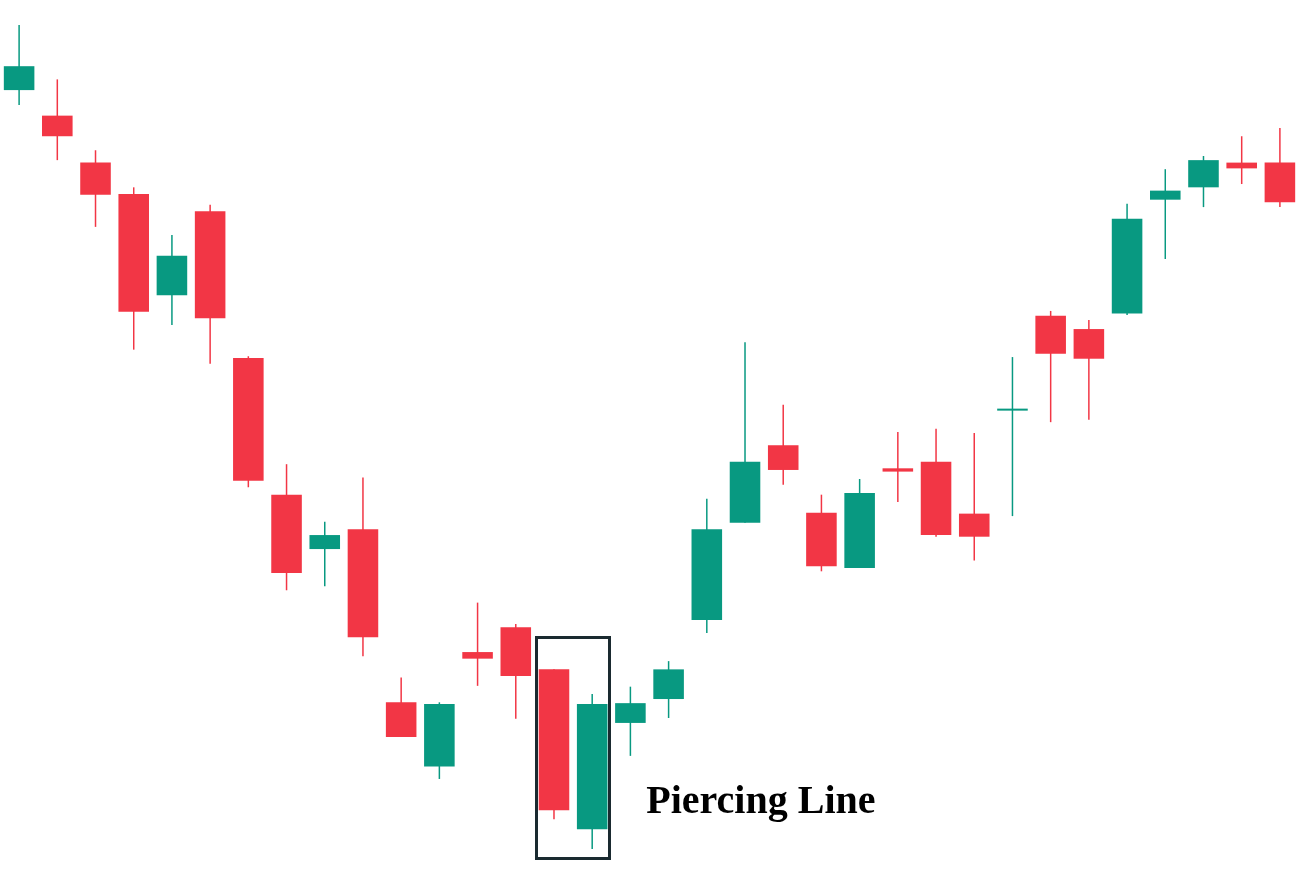 Image resolution: width=1299 pixels, height=874 pixels. Describe the element at coordinates (761, 799) in the screenshot. I see `annotation: Piercing Line` at that location.